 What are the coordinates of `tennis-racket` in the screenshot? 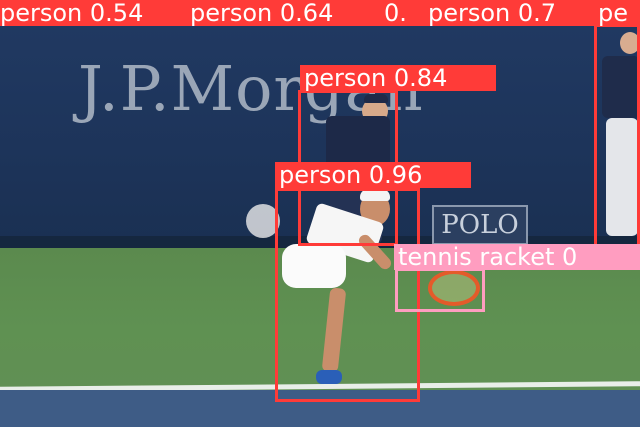 It's located at (454, 288).